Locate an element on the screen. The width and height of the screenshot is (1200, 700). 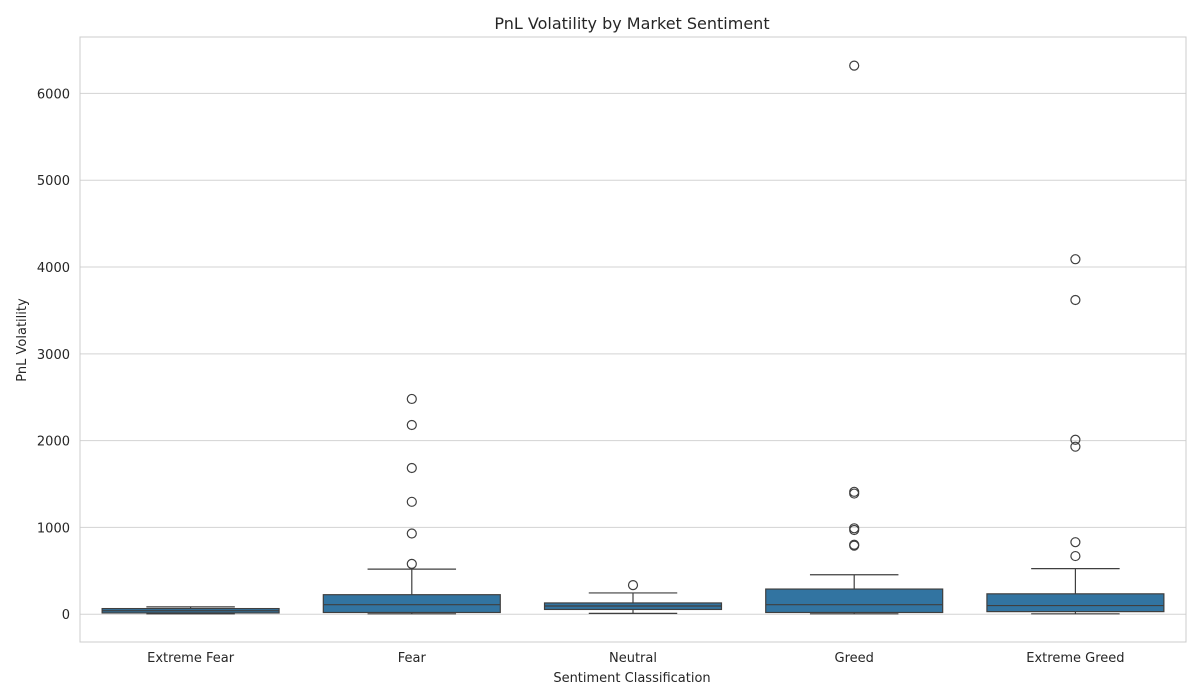
x-tick-label: Neutral is located at coordinates (633, 658).